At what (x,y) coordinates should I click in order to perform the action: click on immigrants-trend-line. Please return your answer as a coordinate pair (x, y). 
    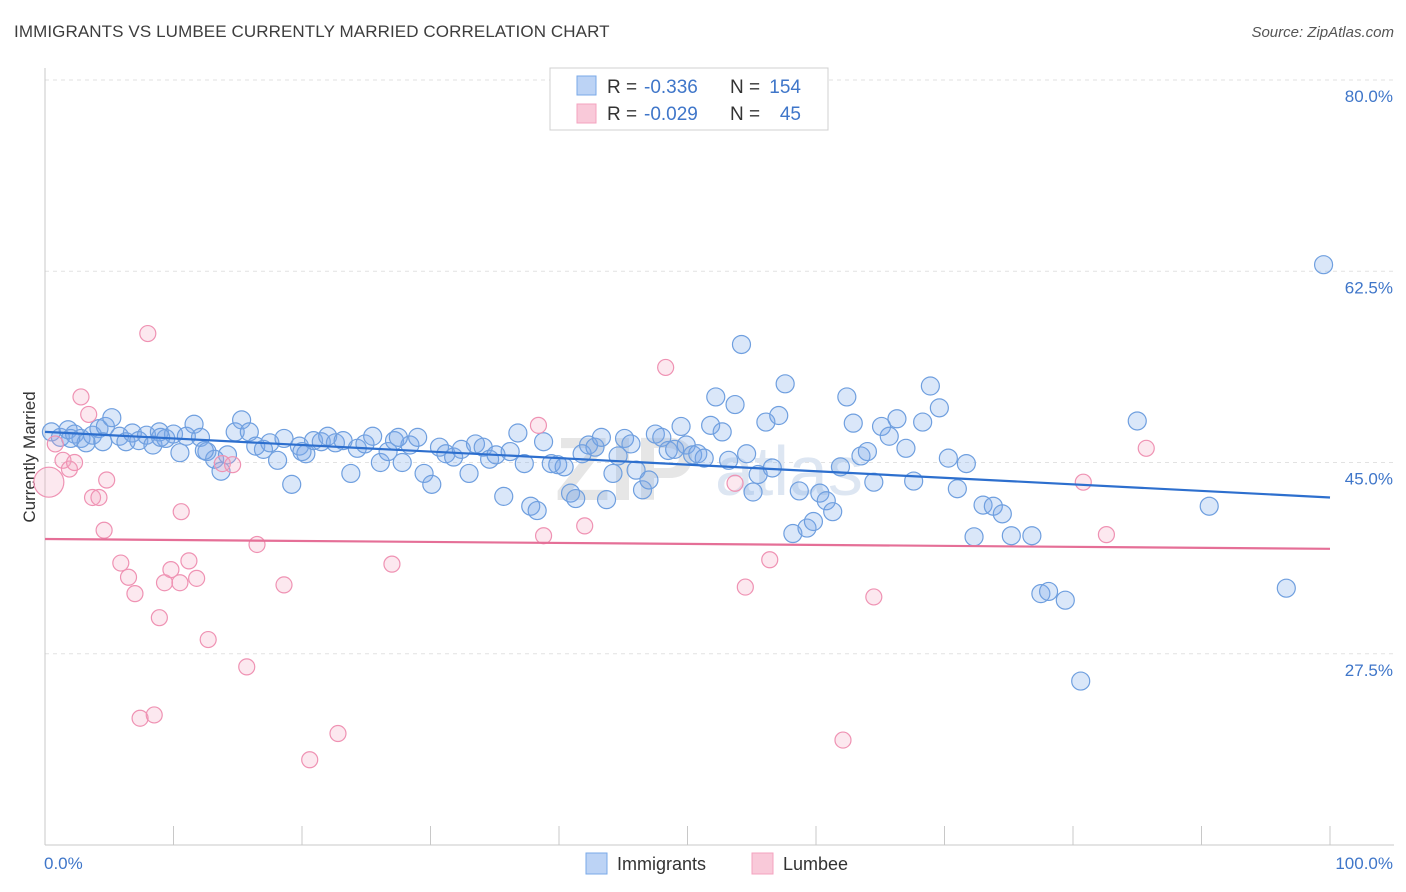
    Looking at the image, I should click on (687, 464).